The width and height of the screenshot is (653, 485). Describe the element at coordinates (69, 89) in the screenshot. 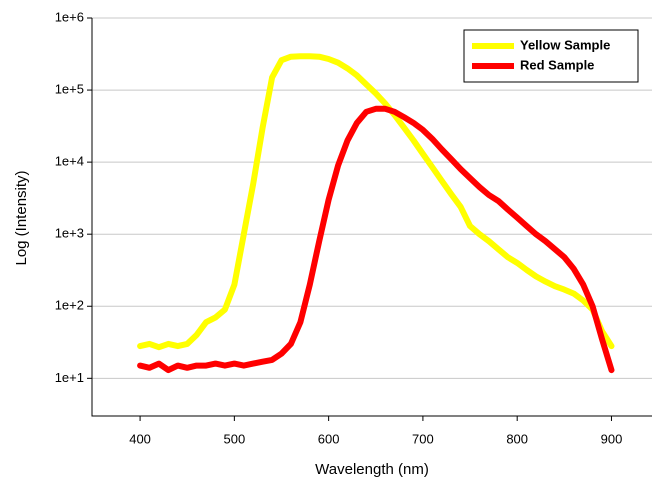

I see `y-tick-label: 1e+5` at that location.